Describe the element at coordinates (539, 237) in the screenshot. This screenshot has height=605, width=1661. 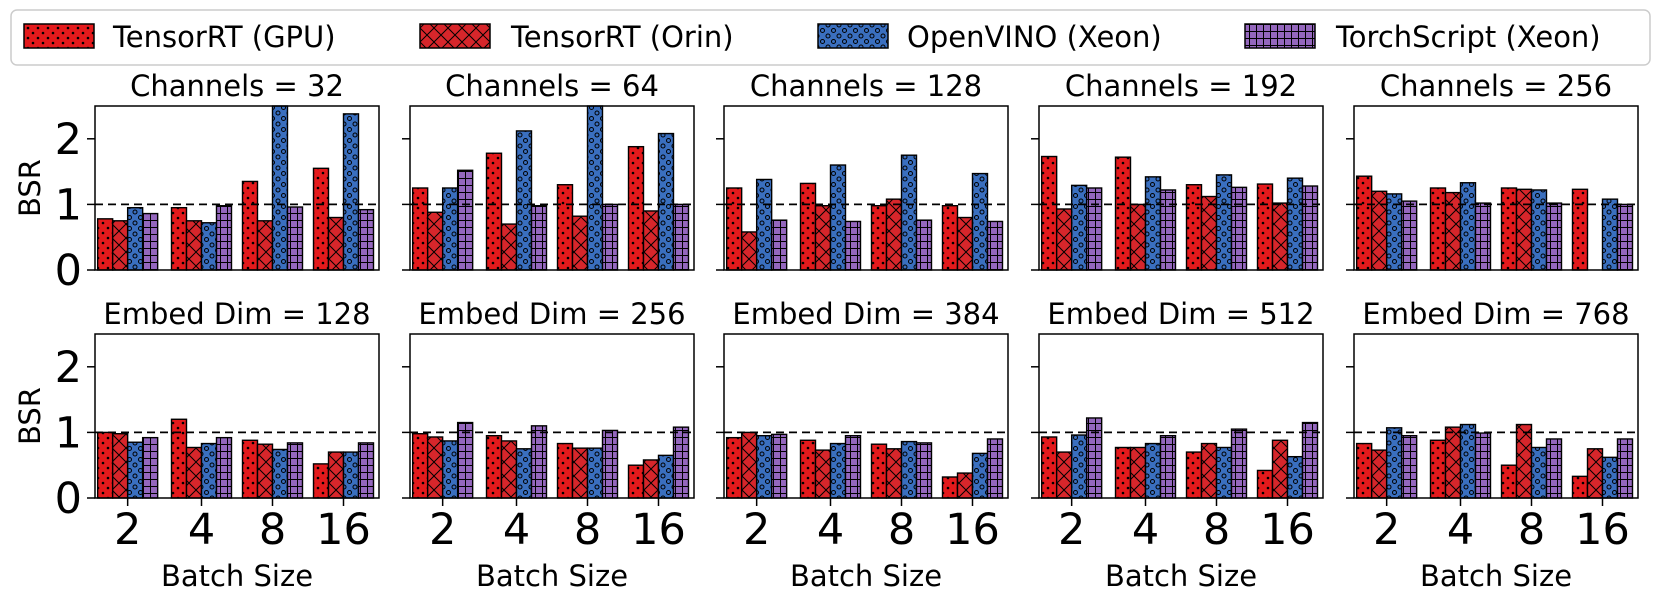
I see `bar-channels-64-torchscript-xeon-bs4-hatch` at that location.